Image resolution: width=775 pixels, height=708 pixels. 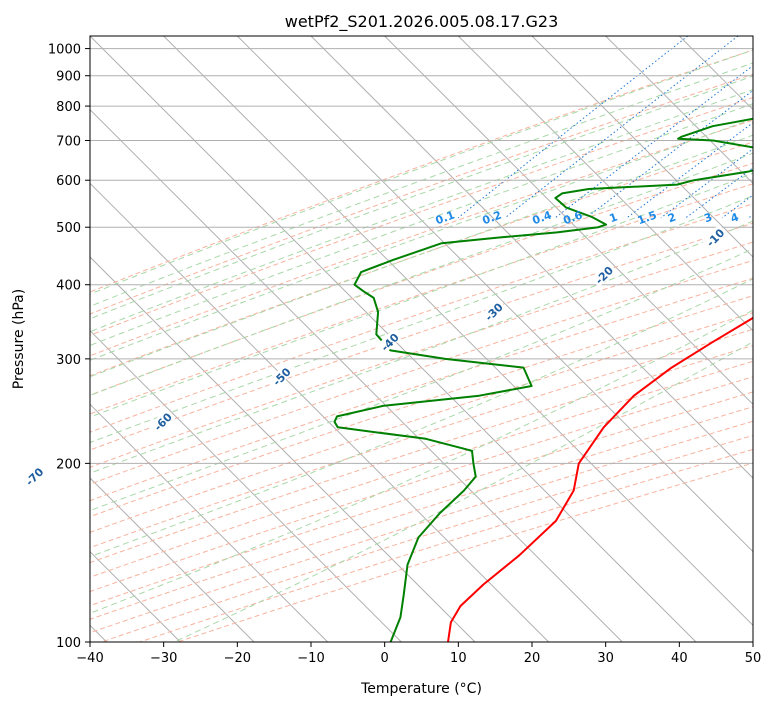 I want to click on x-tick-label: 30, so click(x=605, y=658).